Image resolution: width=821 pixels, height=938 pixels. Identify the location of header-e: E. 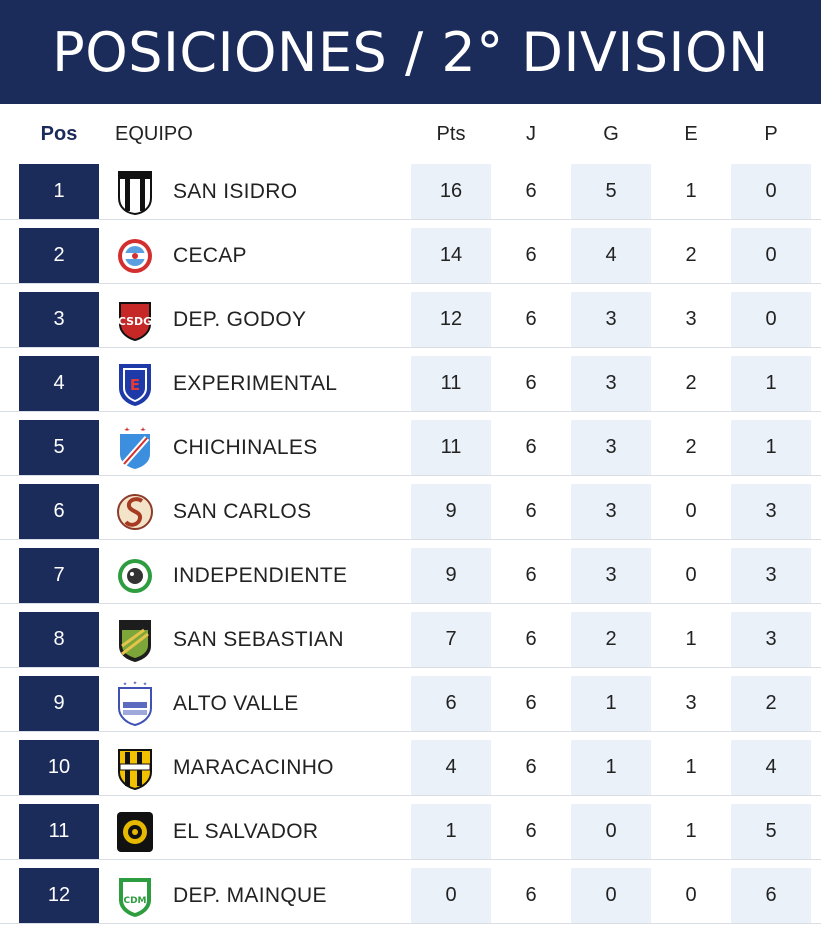
(691, 133).